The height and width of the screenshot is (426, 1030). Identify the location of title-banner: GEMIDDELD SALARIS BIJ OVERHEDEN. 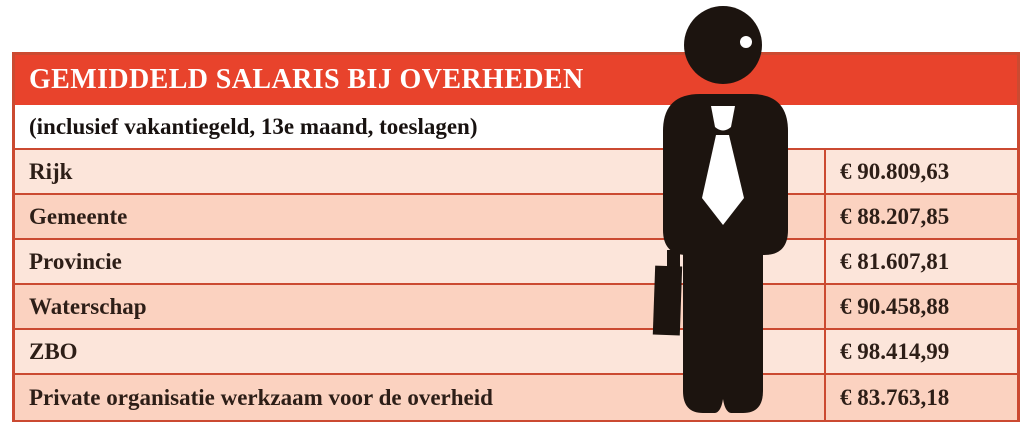
(516, 80).